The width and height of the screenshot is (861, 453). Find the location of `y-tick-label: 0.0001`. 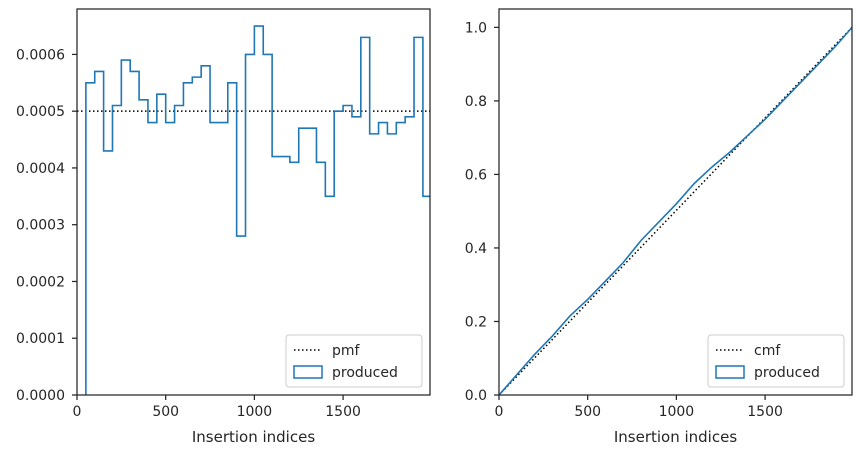

y-tick-label: 0.0001 is located at coordinates (40, 339).